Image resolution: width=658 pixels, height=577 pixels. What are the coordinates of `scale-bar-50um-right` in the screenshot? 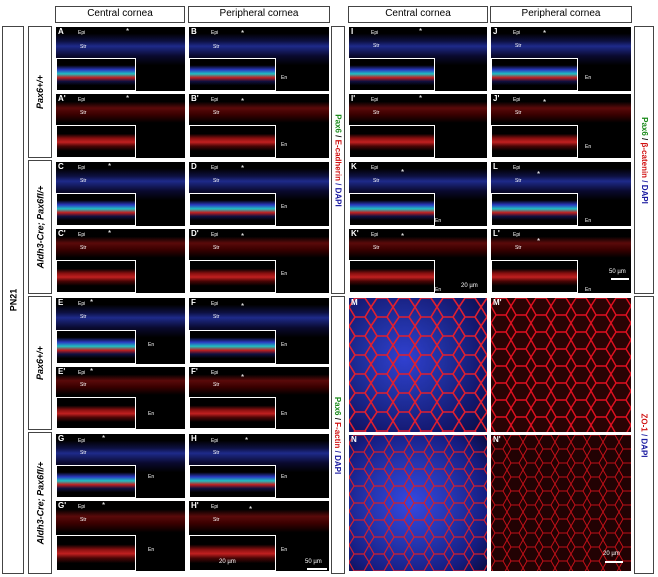 It's located at (620, 279).